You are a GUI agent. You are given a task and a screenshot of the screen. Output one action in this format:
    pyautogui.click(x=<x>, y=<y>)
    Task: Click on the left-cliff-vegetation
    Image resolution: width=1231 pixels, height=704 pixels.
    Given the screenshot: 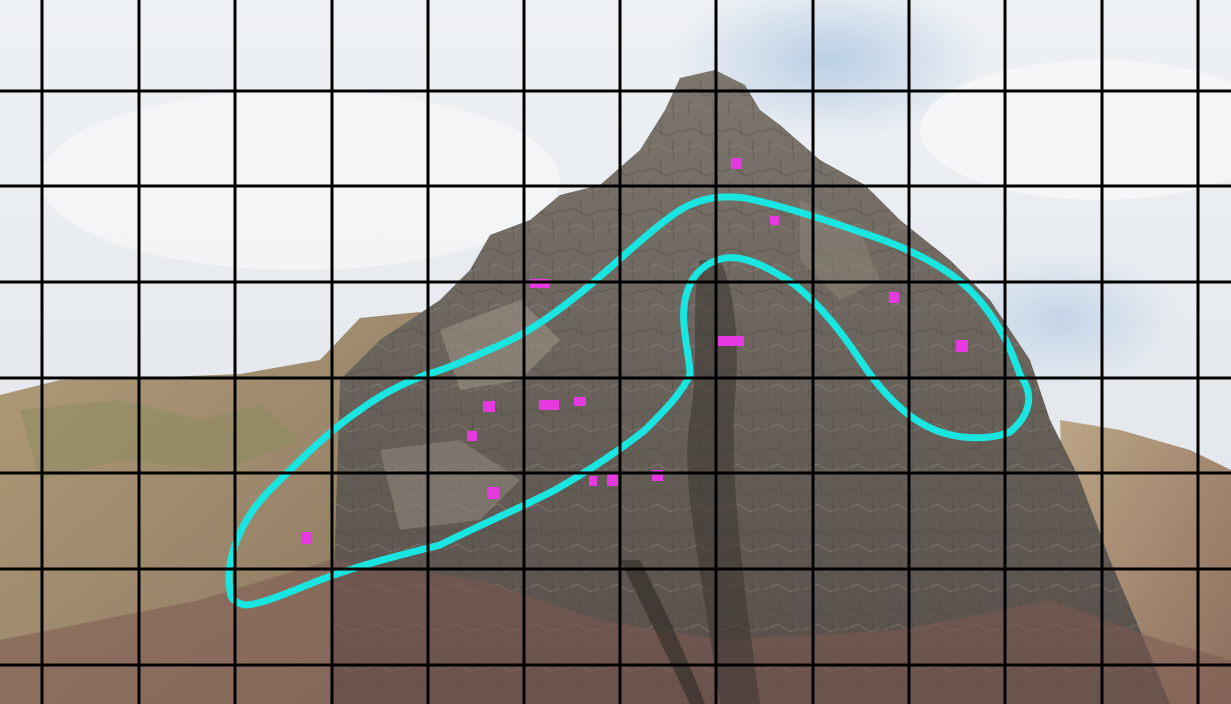 What is the action you would take?
    pyautogui.click(x=160, y=440)
    